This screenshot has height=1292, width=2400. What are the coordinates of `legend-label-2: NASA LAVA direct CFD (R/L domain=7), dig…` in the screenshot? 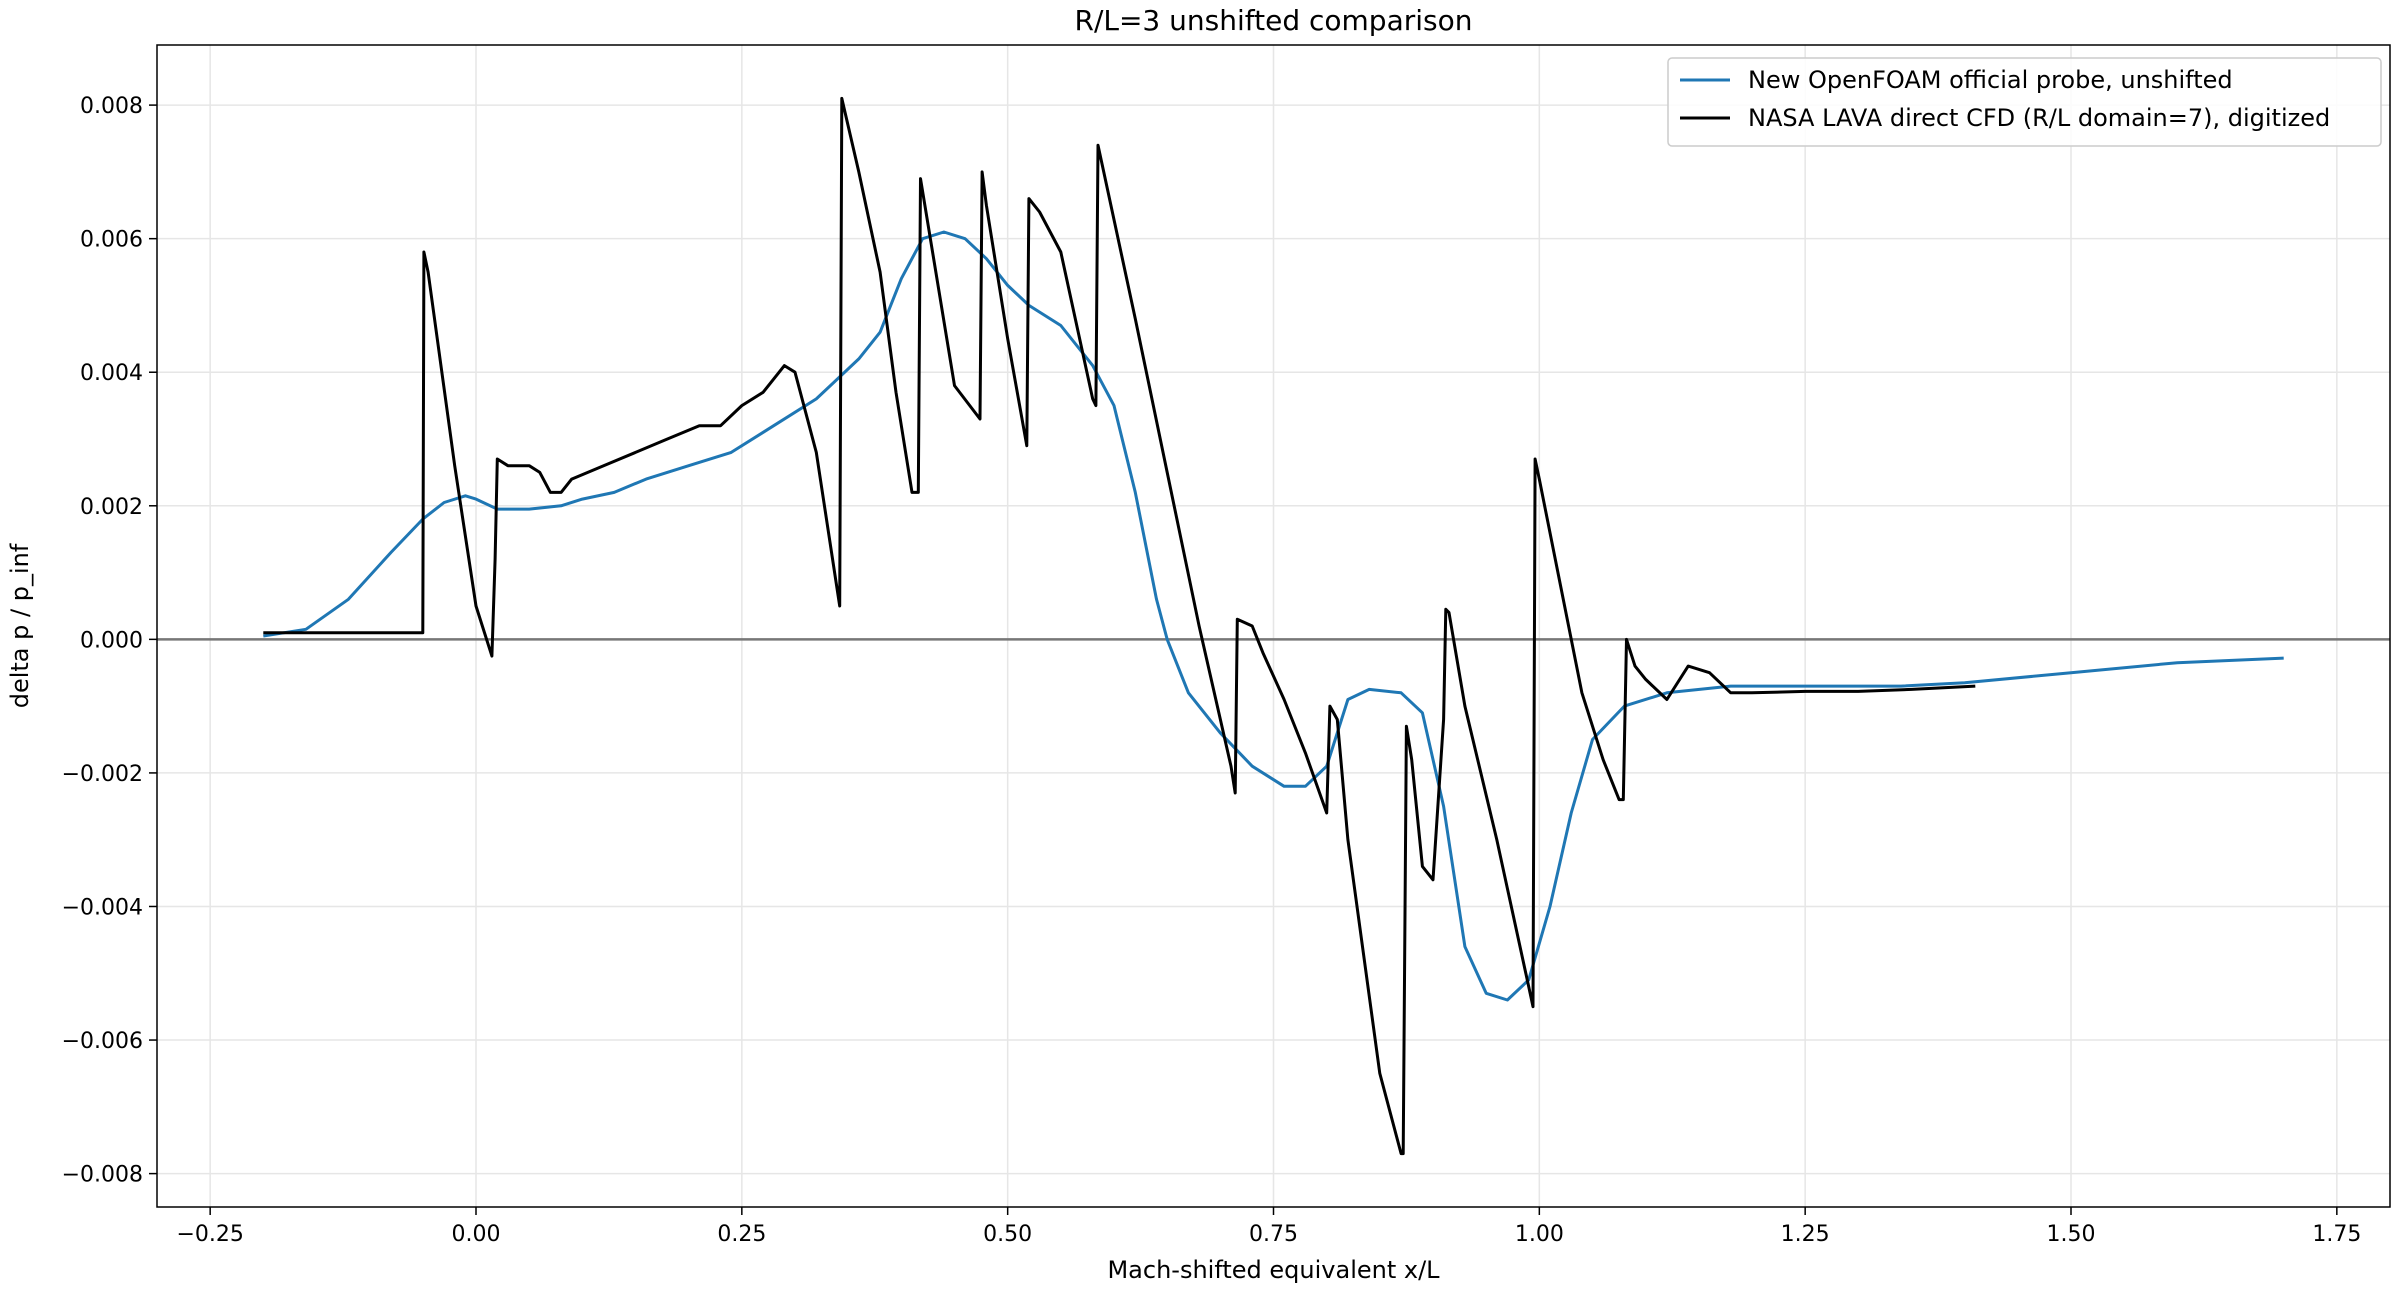 It's located at (2039, 118).